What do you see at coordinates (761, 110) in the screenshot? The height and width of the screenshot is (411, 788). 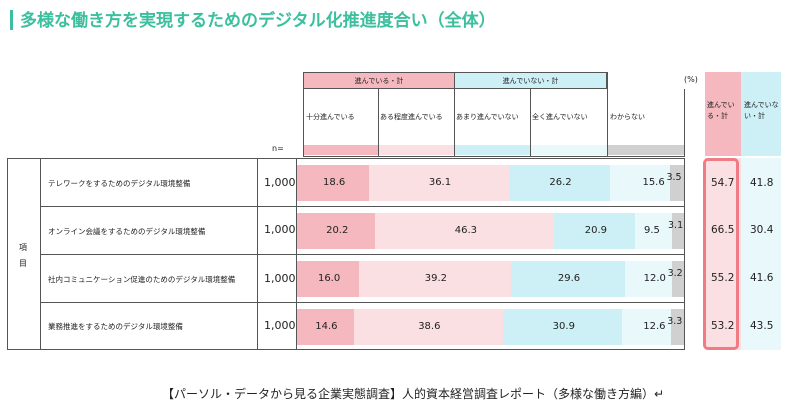 I see `sum-header-not-progress: 進んでいない・計` at bounding box center [761, 110].